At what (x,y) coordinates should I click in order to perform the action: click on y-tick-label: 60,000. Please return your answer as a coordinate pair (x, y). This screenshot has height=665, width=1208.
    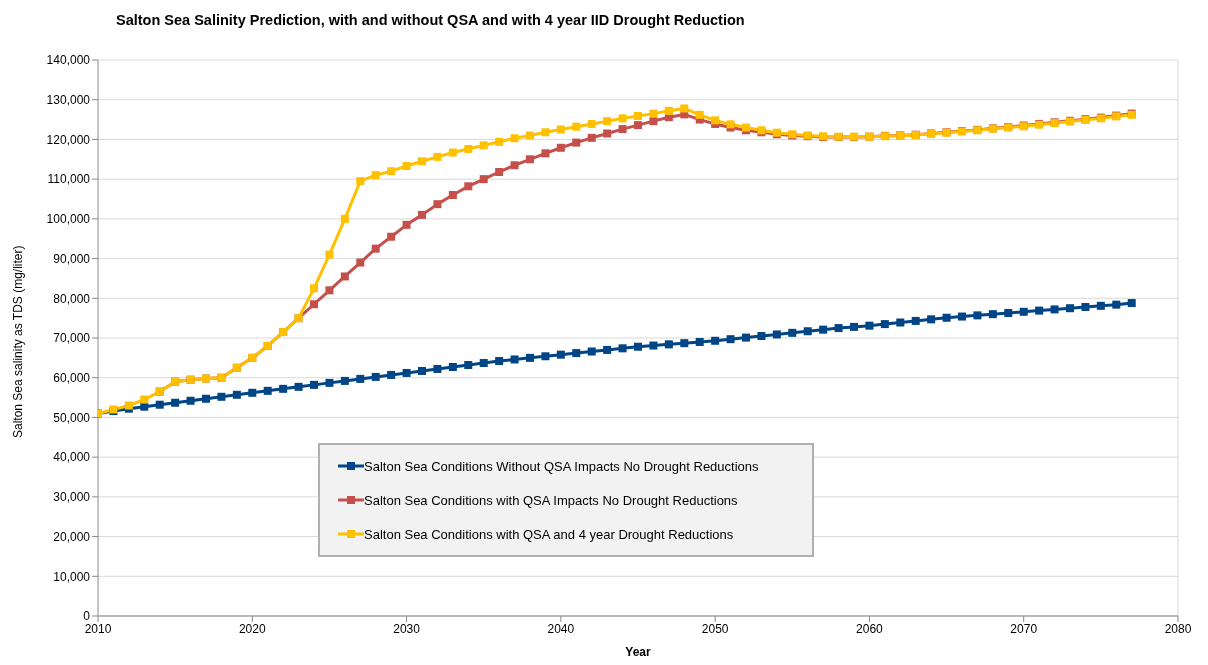
    Looking at the image, I should click on (72, 377).